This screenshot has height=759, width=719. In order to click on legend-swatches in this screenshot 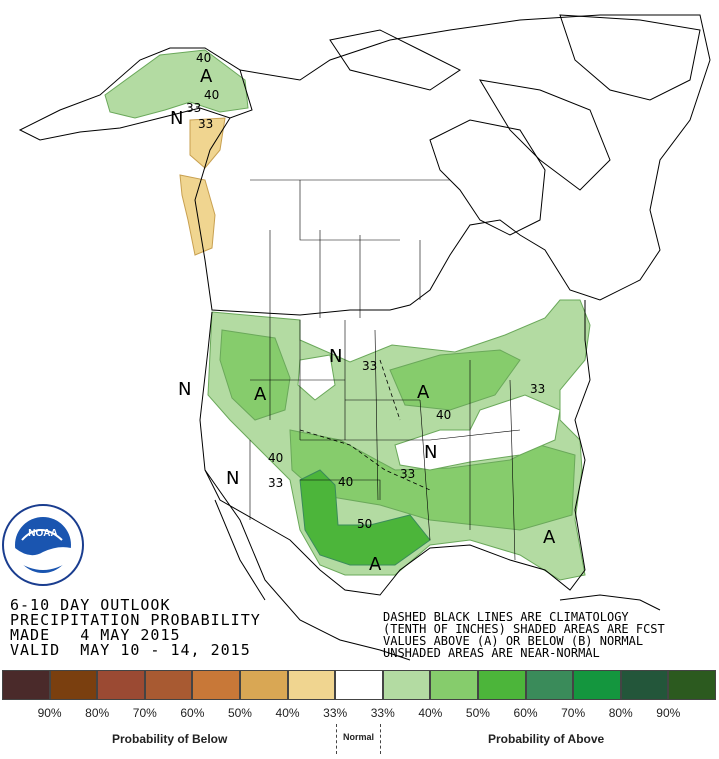, I will do `click(359, 685)`.